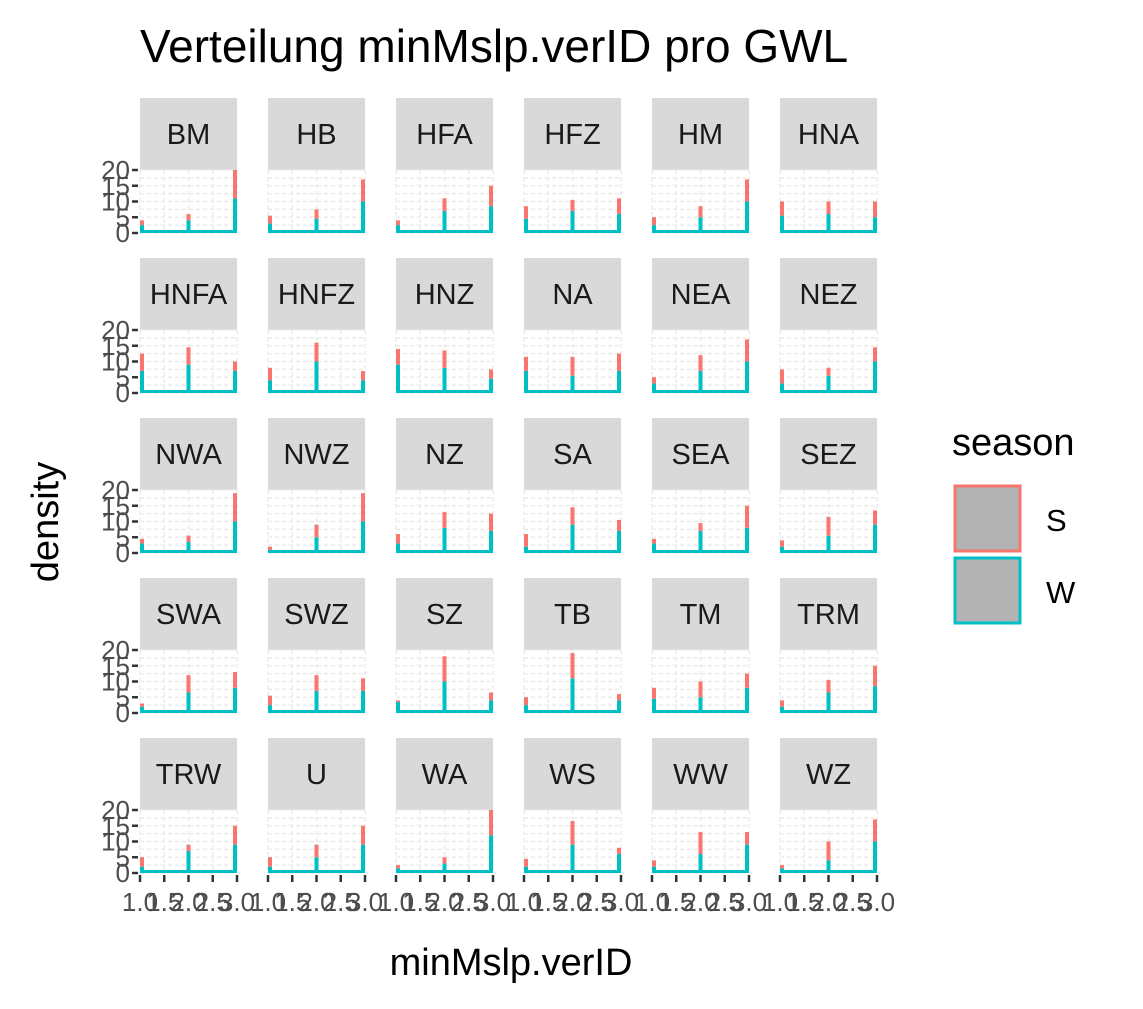 Image resolution: width=1143 pixels, height=1009 pixels. I want to click on facet-label: U, so click(316, 775).